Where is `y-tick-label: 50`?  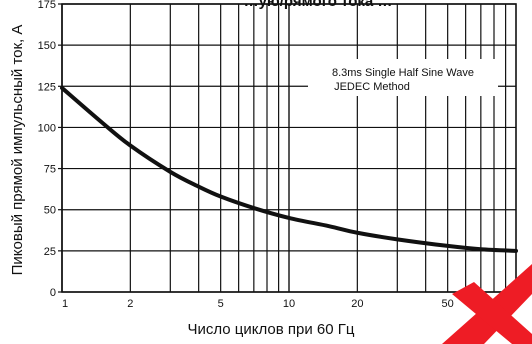
y-tick-label: 50 is located at coordinates (50, 211).